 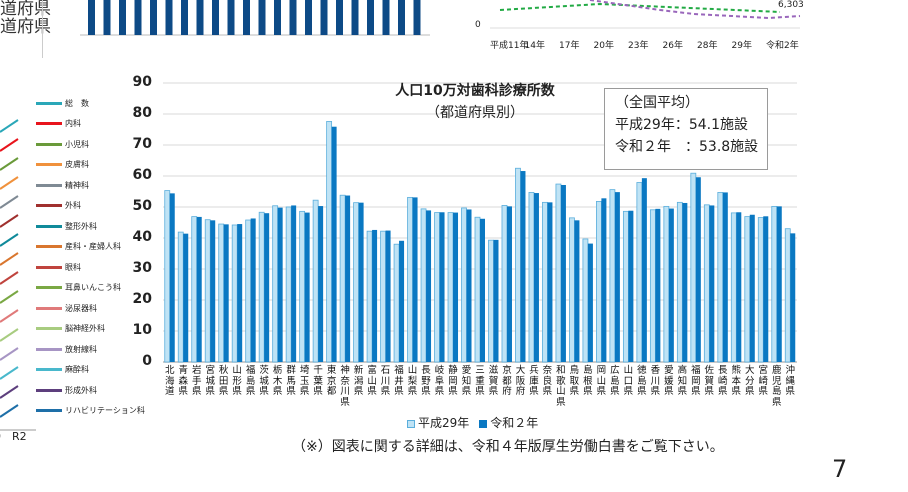 I want to click on left-legend-item: 精神科, so click(x=62, y=185).